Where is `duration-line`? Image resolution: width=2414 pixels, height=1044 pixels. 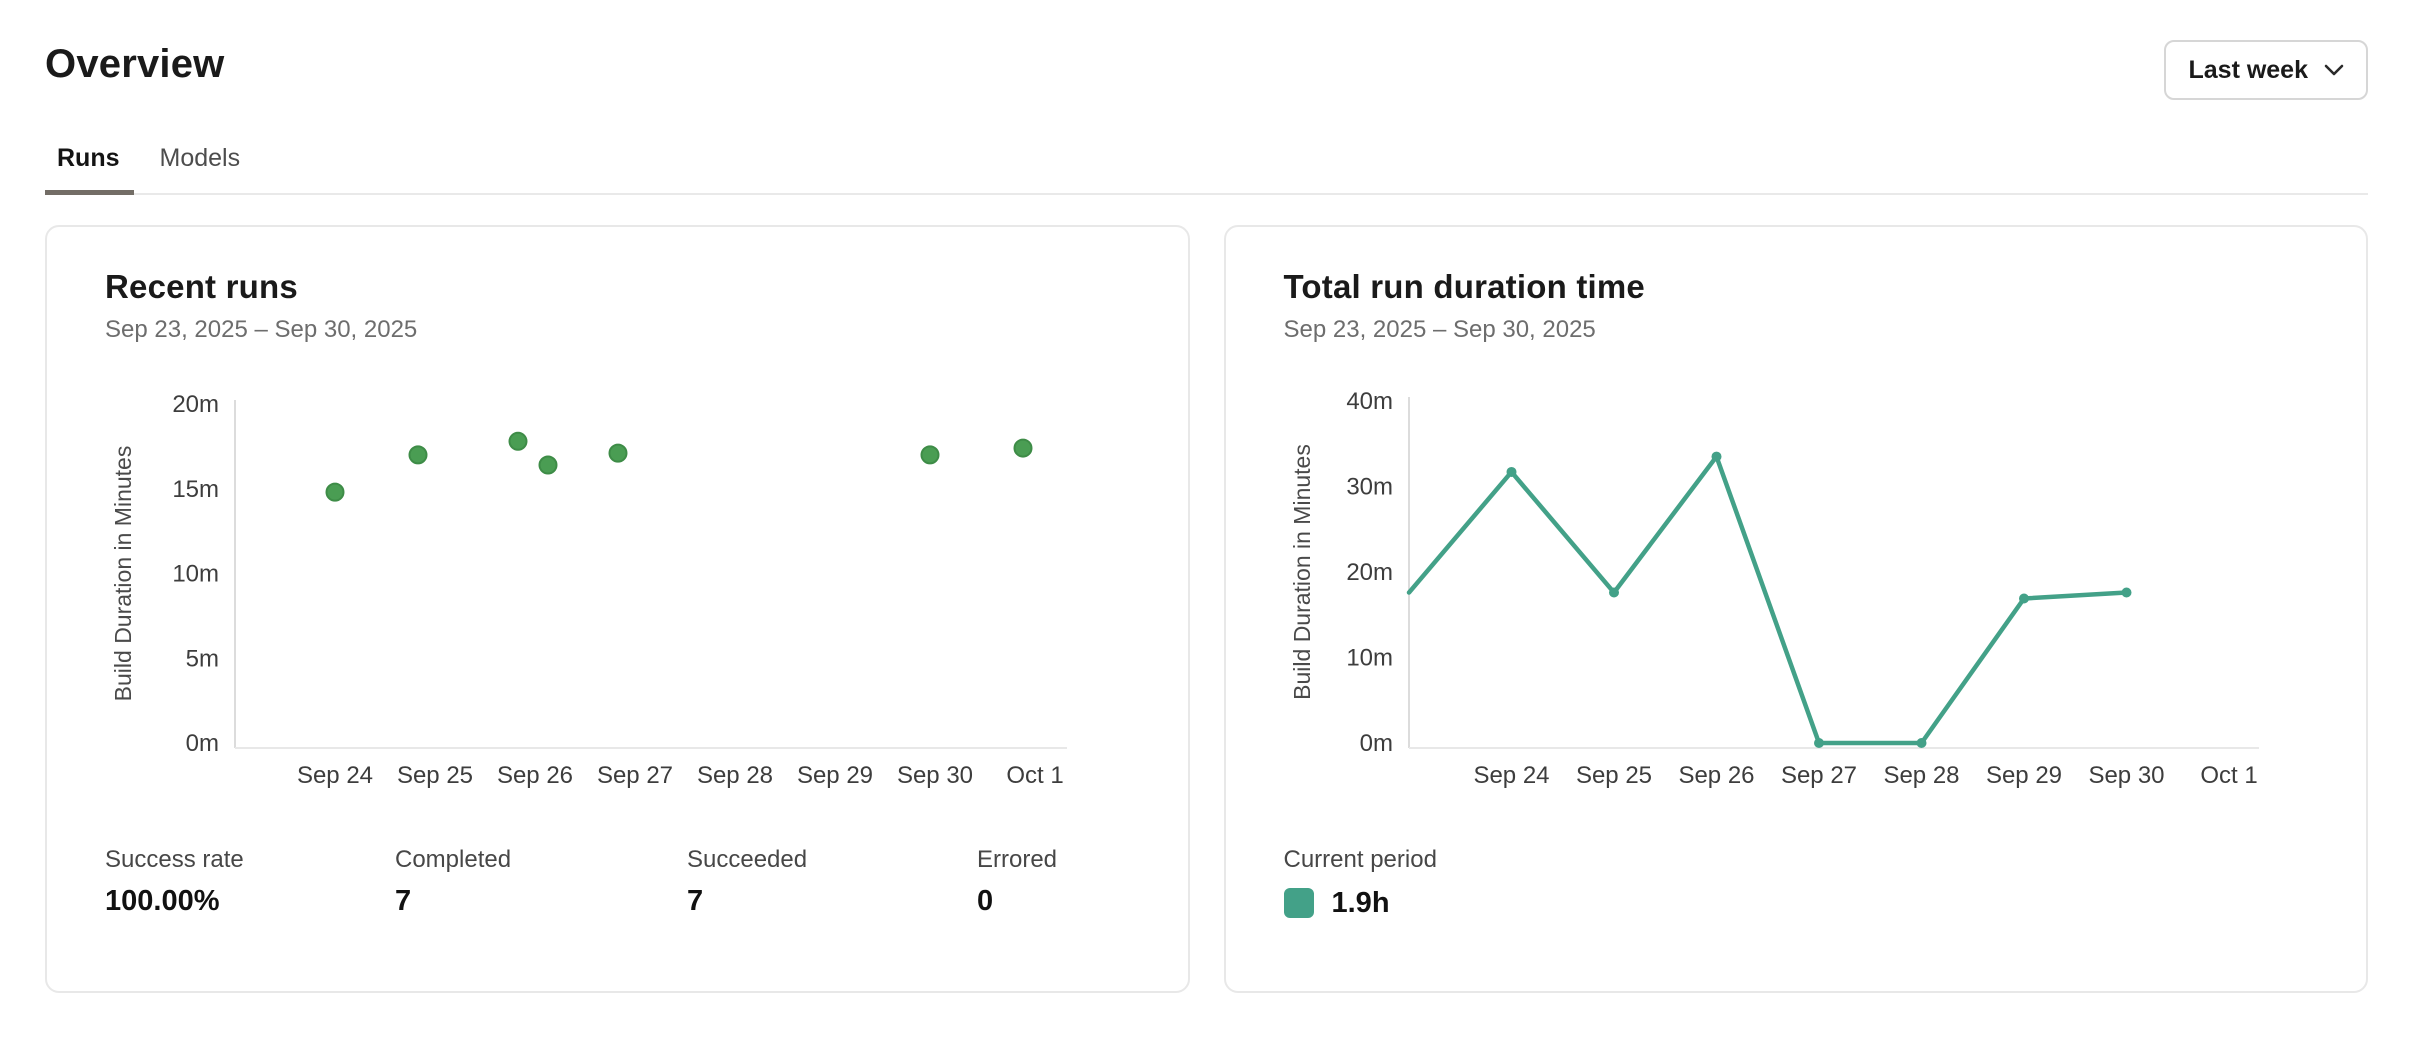 duration-line is located at coordinates (1767, 600).